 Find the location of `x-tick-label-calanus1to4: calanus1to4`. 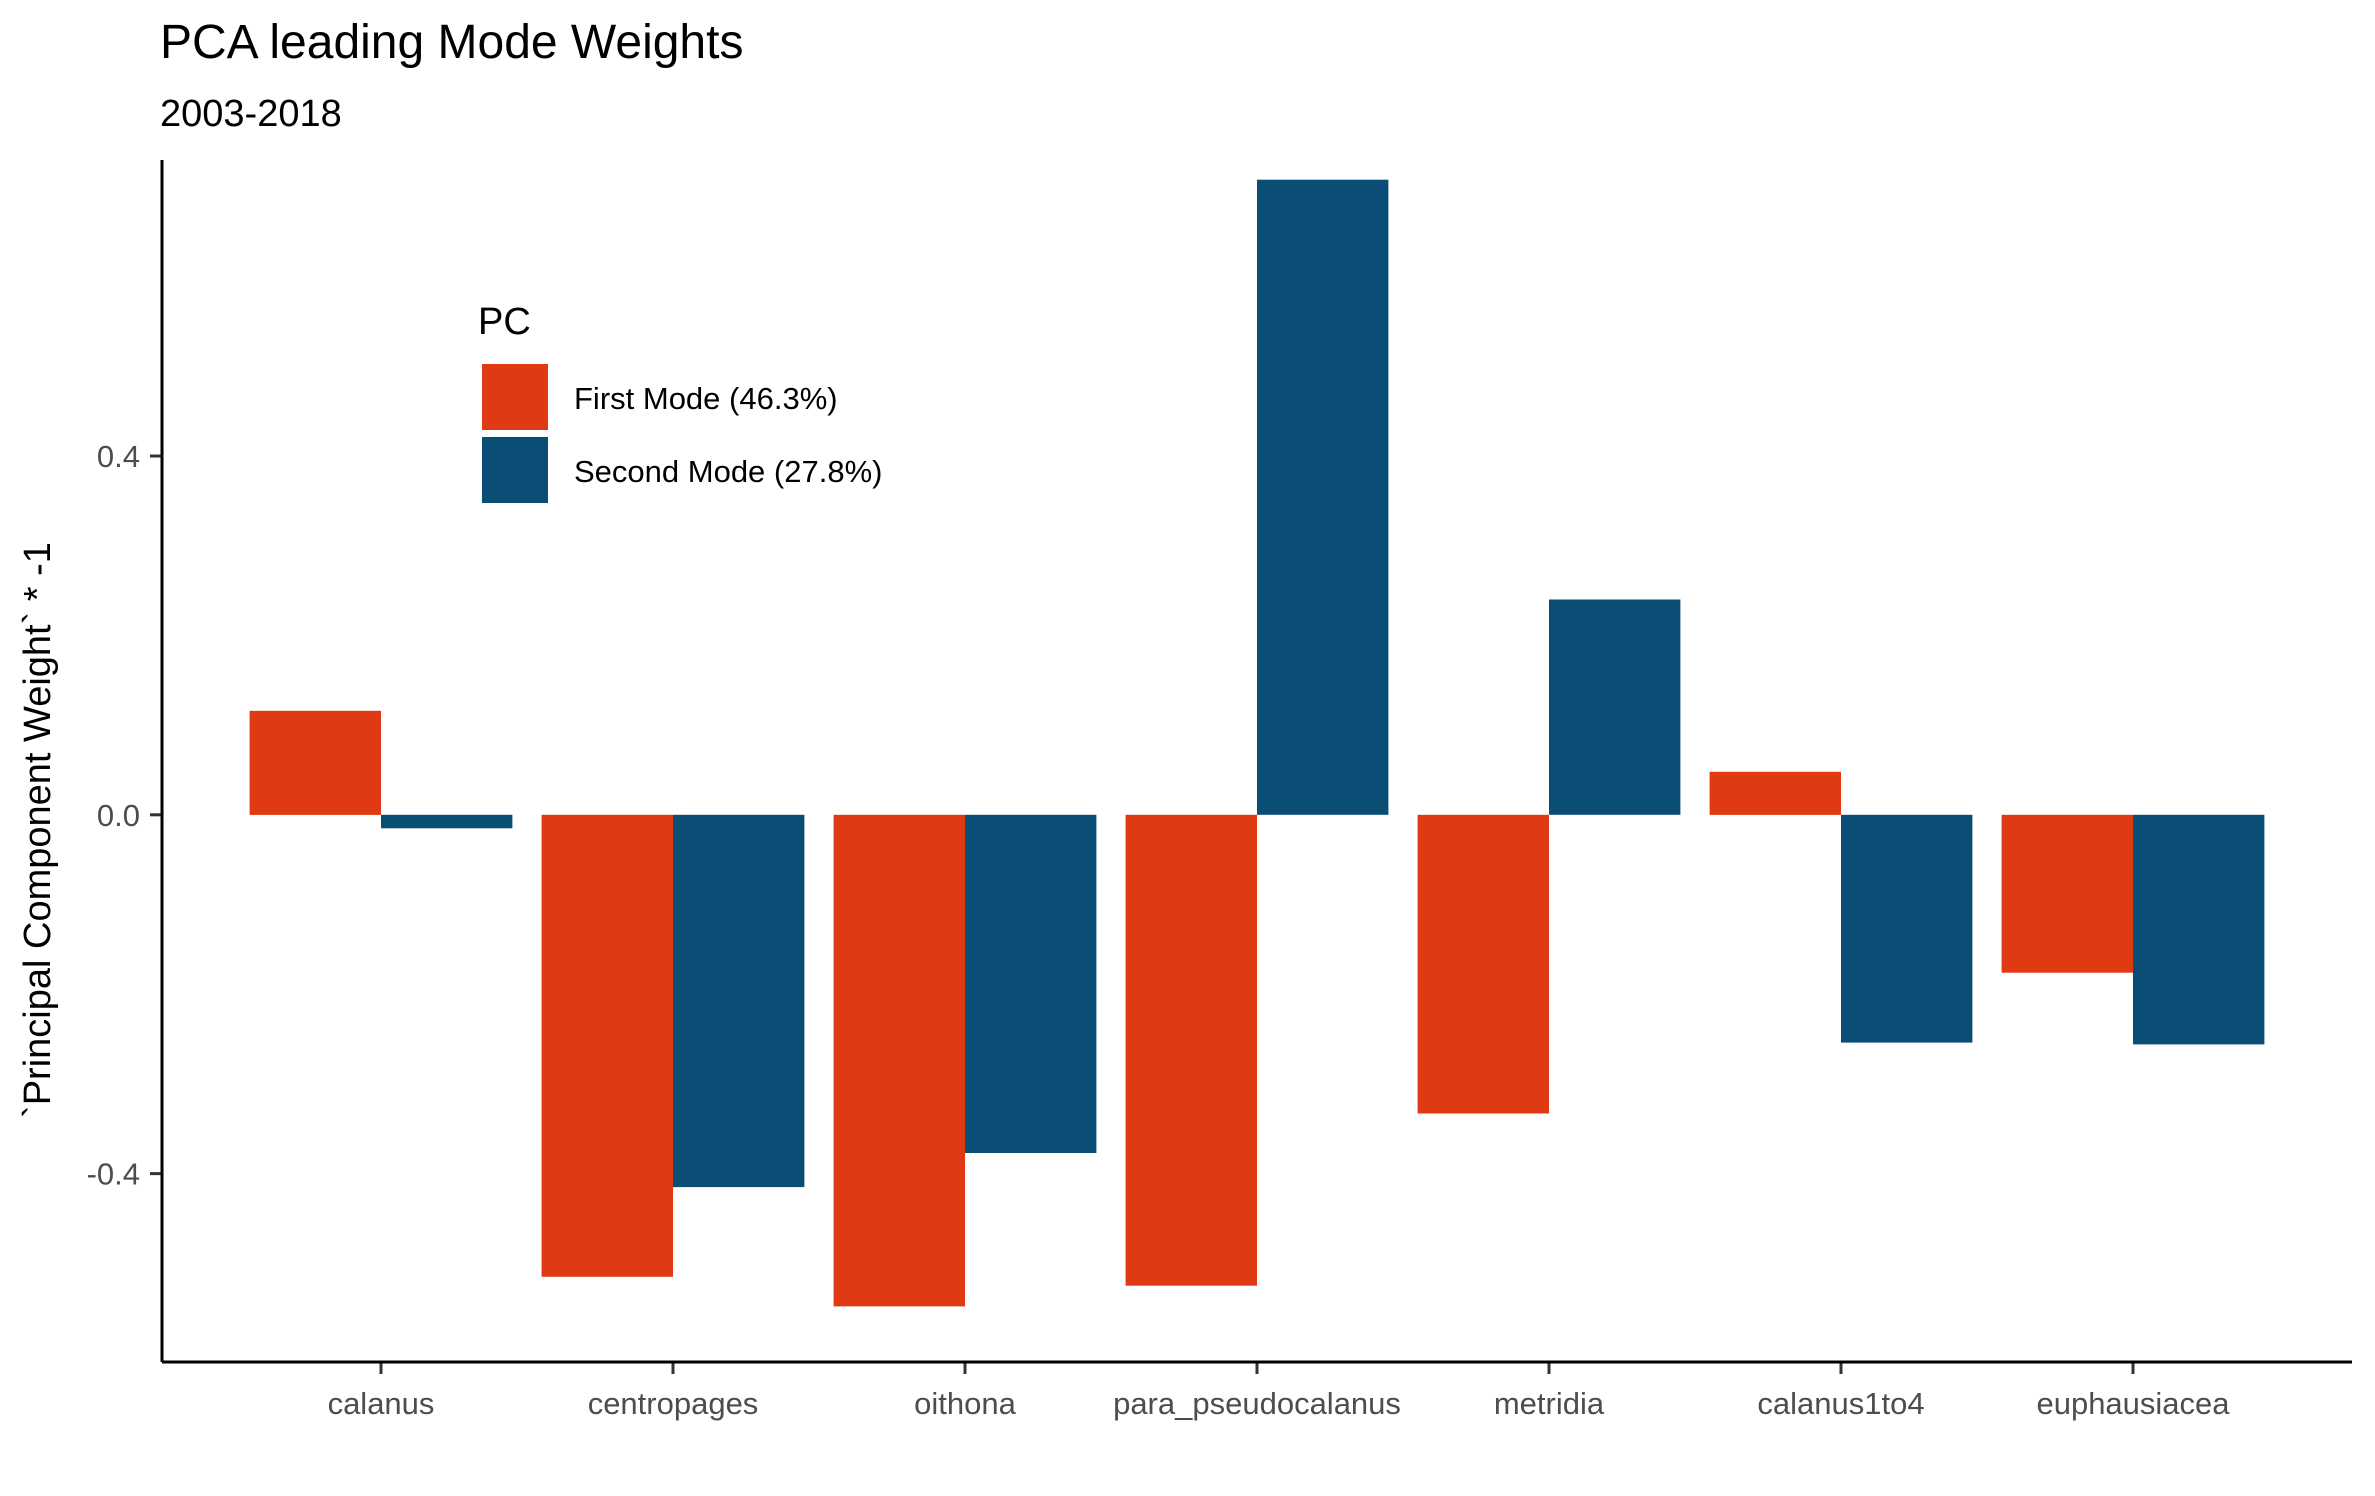

x-tick-label-calanus1to4: calanus1to4 is located at coordinates (1840, 1403).